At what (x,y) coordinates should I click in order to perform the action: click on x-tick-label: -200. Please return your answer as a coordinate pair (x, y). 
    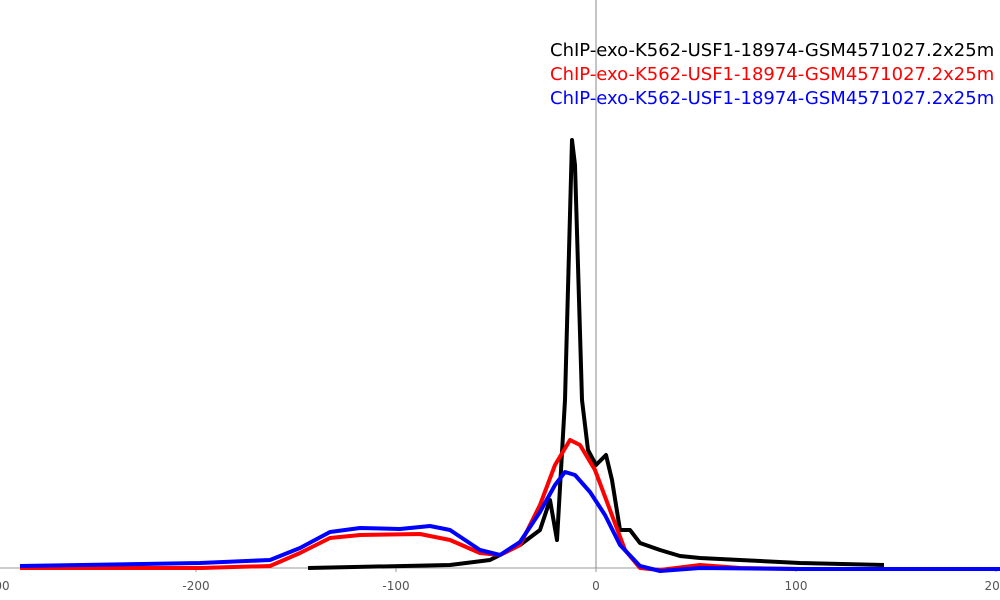
    Looking at the image, I should click on (195, 586).